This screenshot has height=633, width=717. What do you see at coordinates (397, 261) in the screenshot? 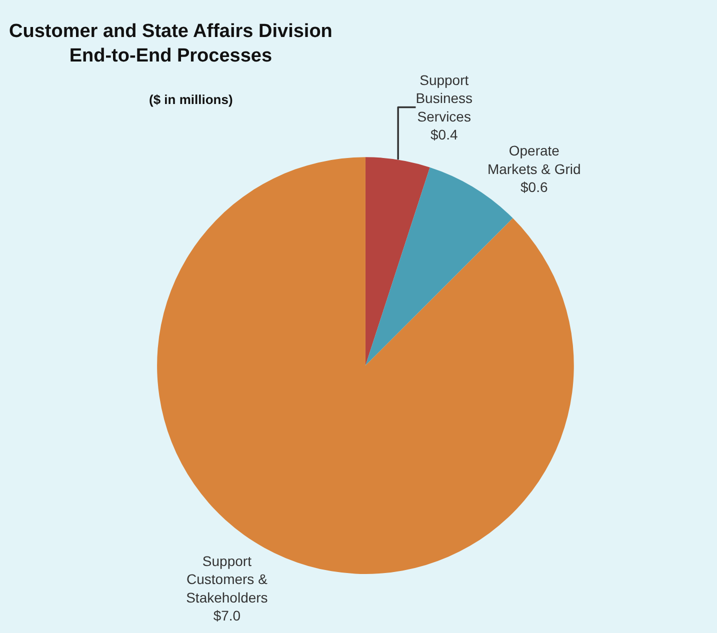
I see `pie-slice` at bounding box center [397, 261].